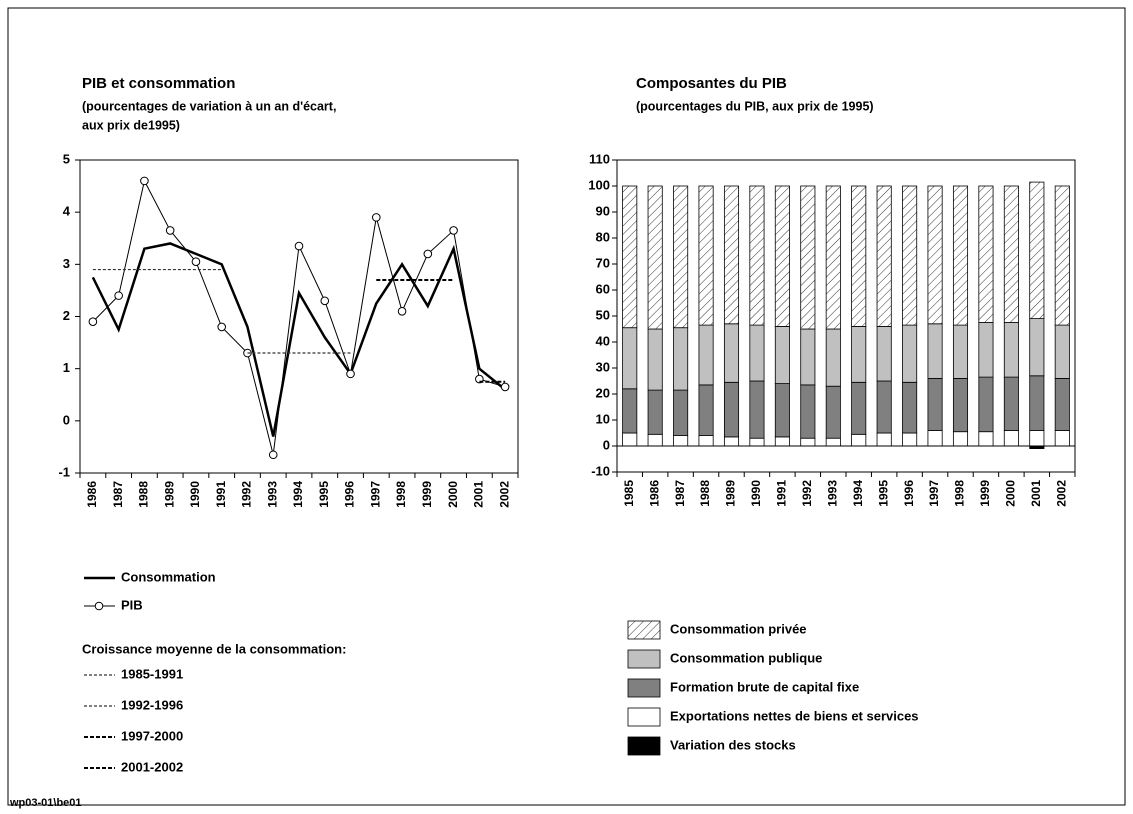  Describe the element at coordinates (603, 236) in the screenshot. I see `y-tick-label: 80` at that location.